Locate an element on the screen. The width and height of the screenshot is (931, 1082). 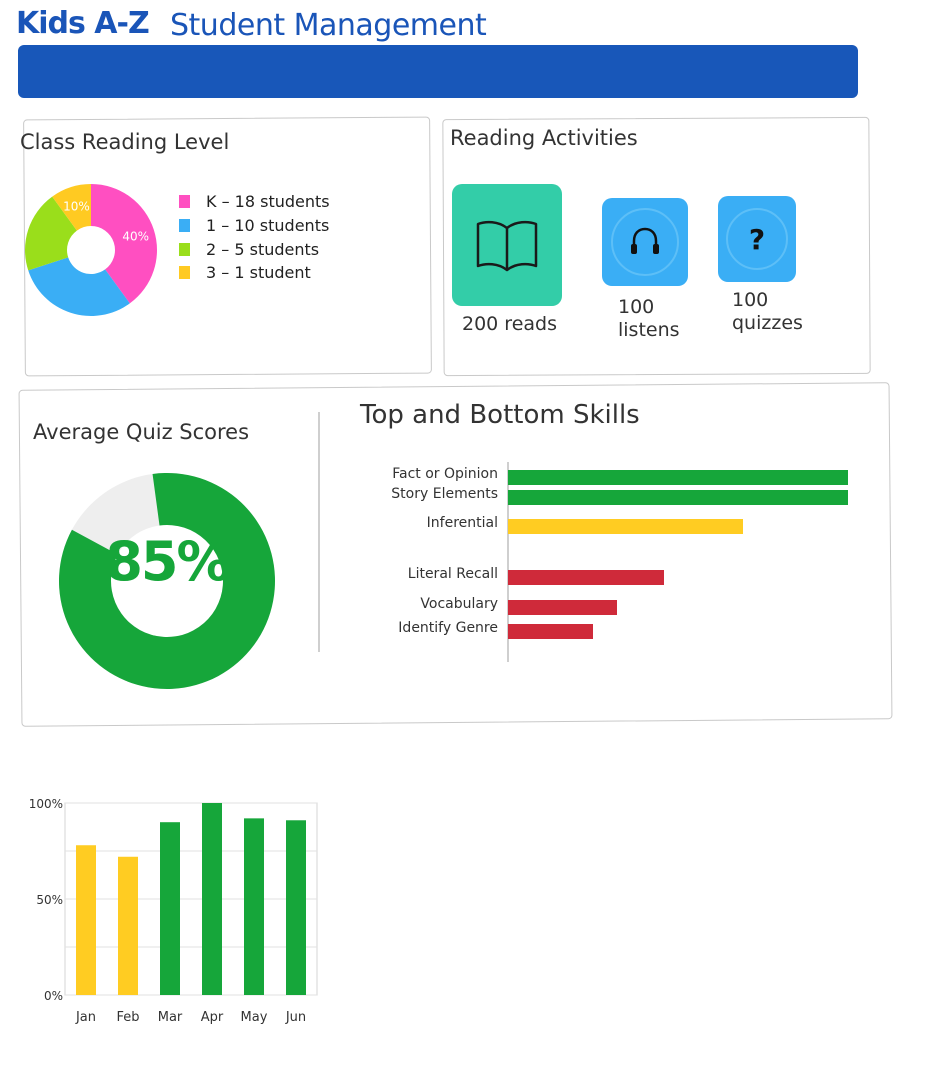
average-quiz-scores-title: Average Quiz Scores is located at coordinates (141, 432).